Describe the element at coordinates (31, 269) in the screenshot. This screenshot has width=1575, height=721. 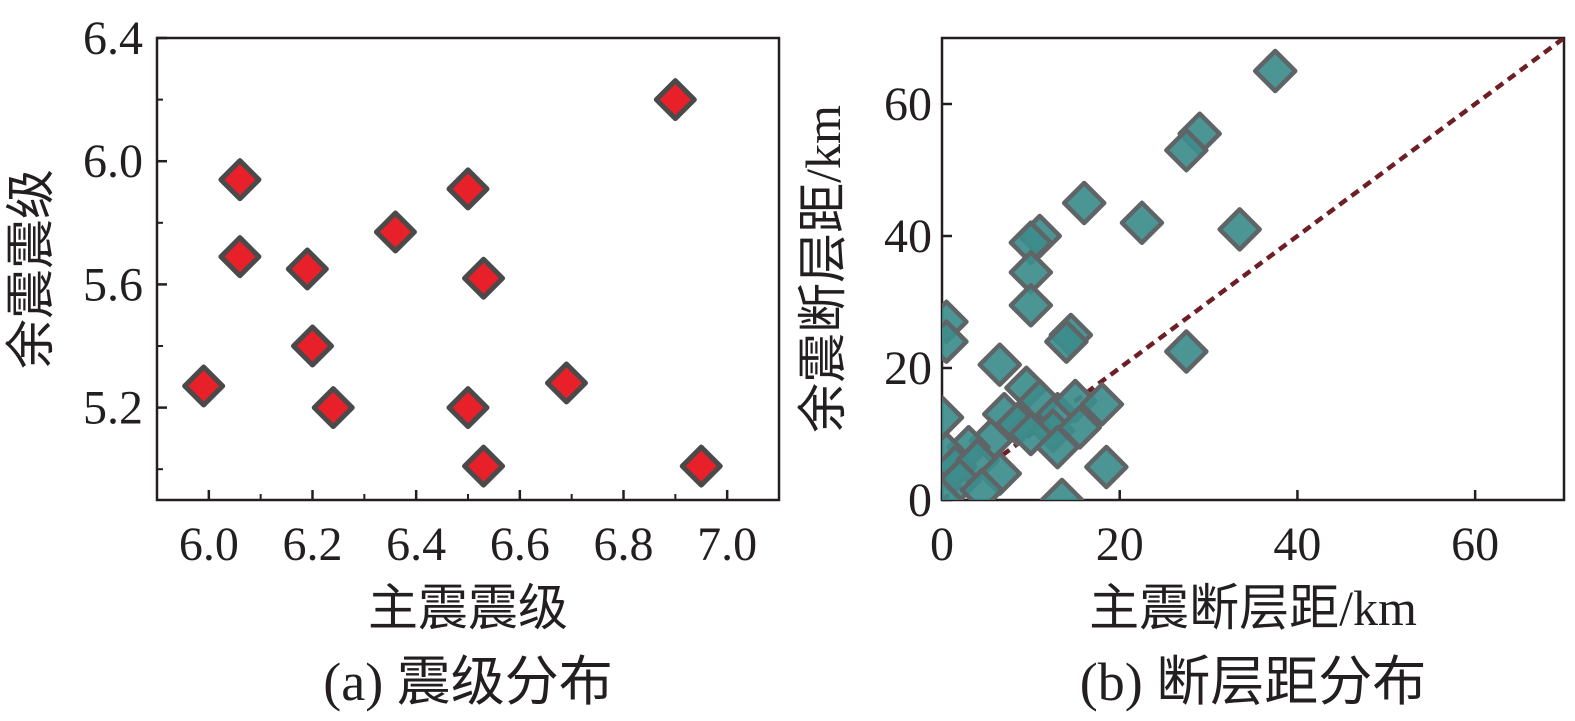
I see `y-axis-title-a: 余震震级` at that location.